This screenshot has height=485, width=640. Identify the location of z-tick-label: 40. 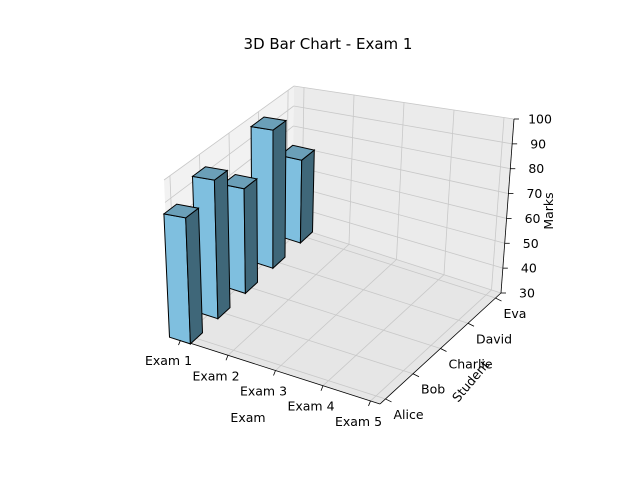
(529, 268).